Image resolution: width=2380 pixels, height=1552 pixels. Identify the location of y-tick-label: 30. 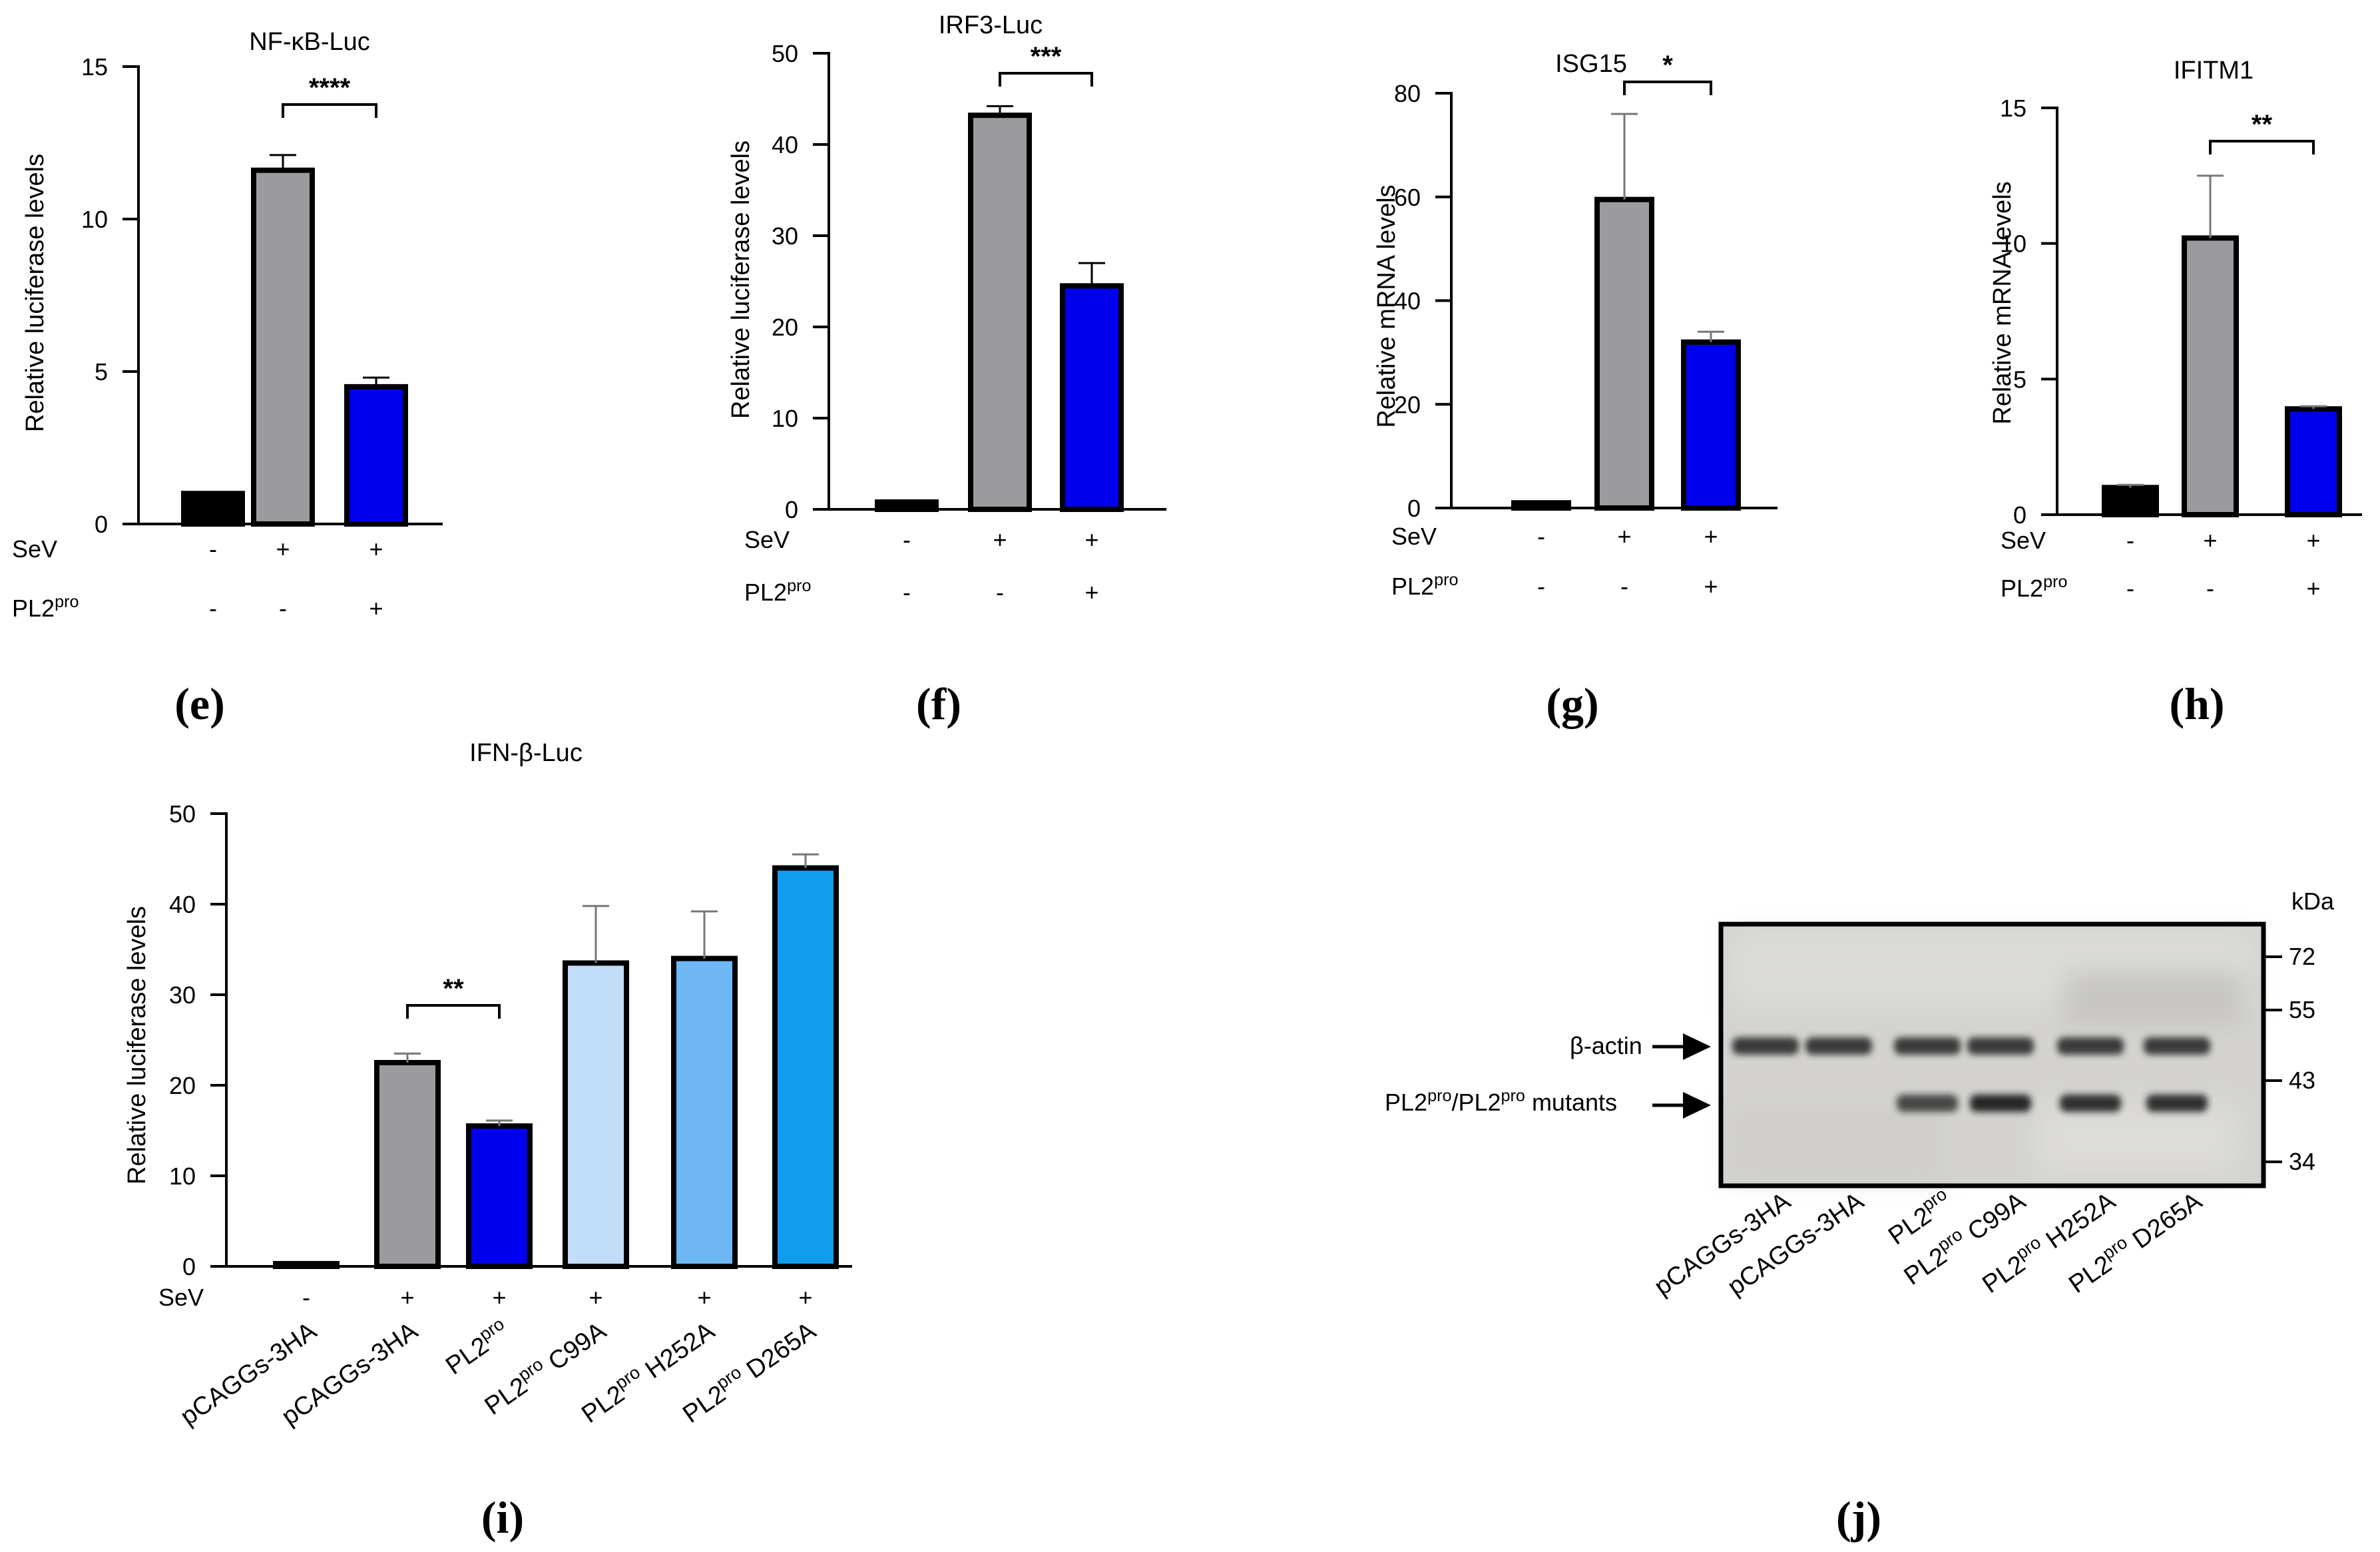
(785, 236).